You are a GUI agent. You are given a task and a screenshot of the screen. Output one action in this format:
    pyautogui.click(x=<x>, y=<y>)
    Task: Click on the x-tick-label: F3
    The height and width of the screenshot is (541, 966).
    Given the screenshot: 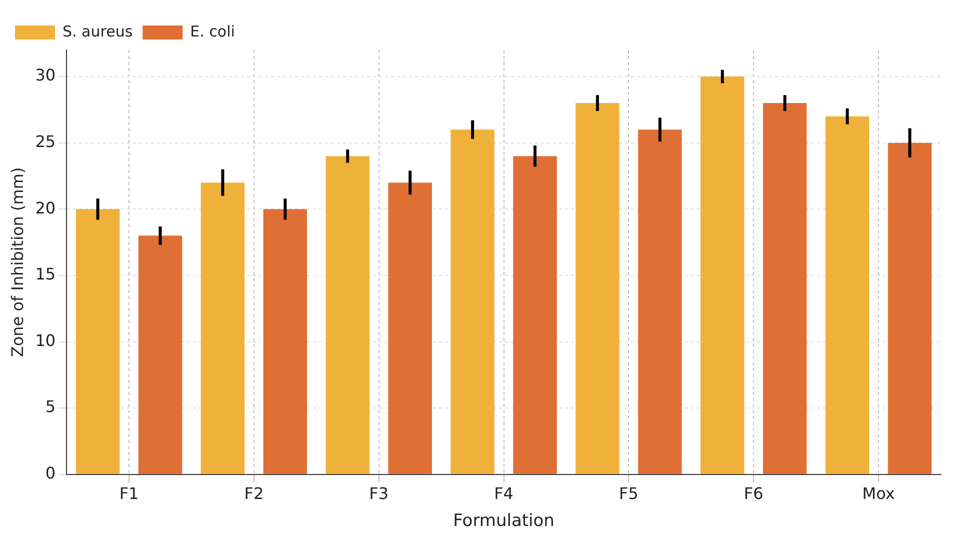 What is the action you would take?
    pyautogui.click(x=379, y=494)
    